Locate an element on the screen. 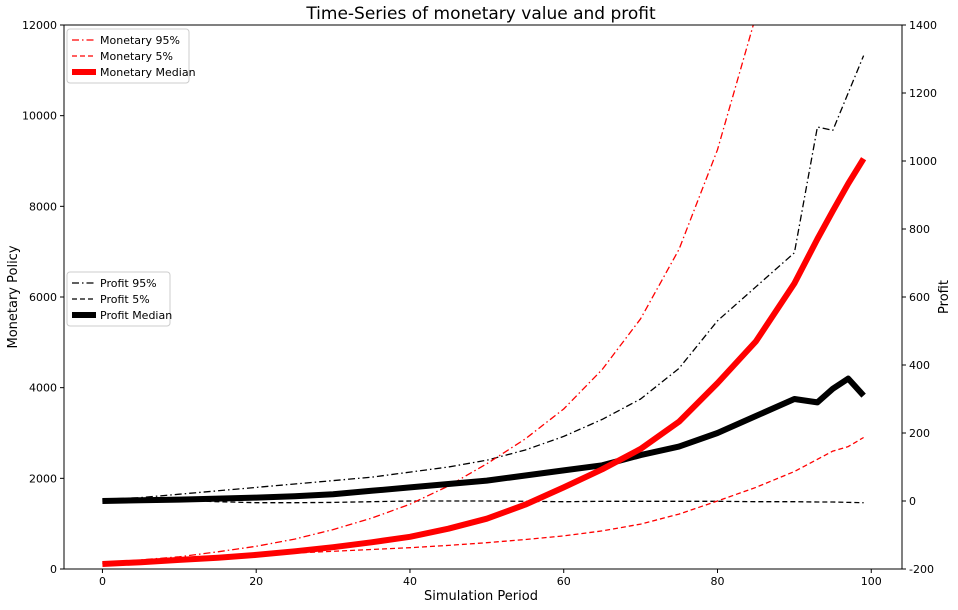 The width and height of the screenshot is (958, 610). y-axis-left-label: Monetary Policy is located at coordinates (13, 296).